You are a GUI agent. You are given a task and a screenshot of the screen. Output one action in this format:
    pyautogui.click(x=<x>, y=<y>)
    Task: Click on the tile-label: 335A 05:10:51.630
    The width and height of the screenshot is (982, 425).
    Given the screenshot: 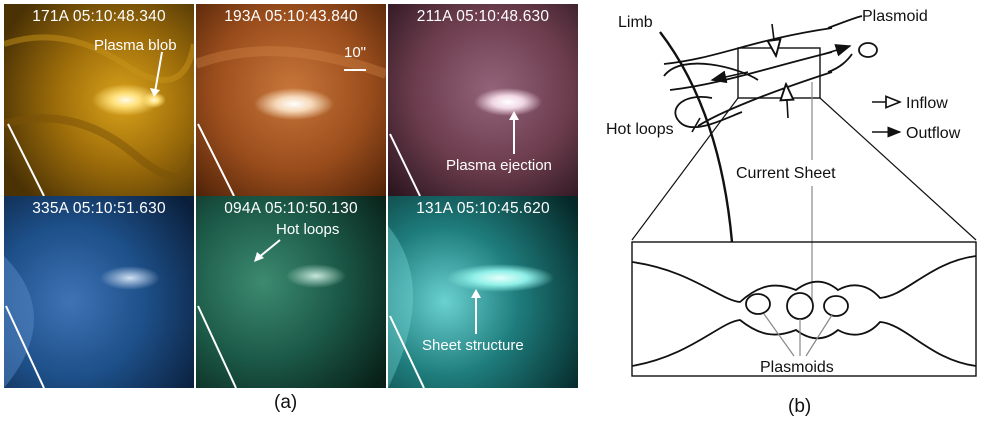 What is the action you would take?
    pyautogui.click(x=99, y=208)
    